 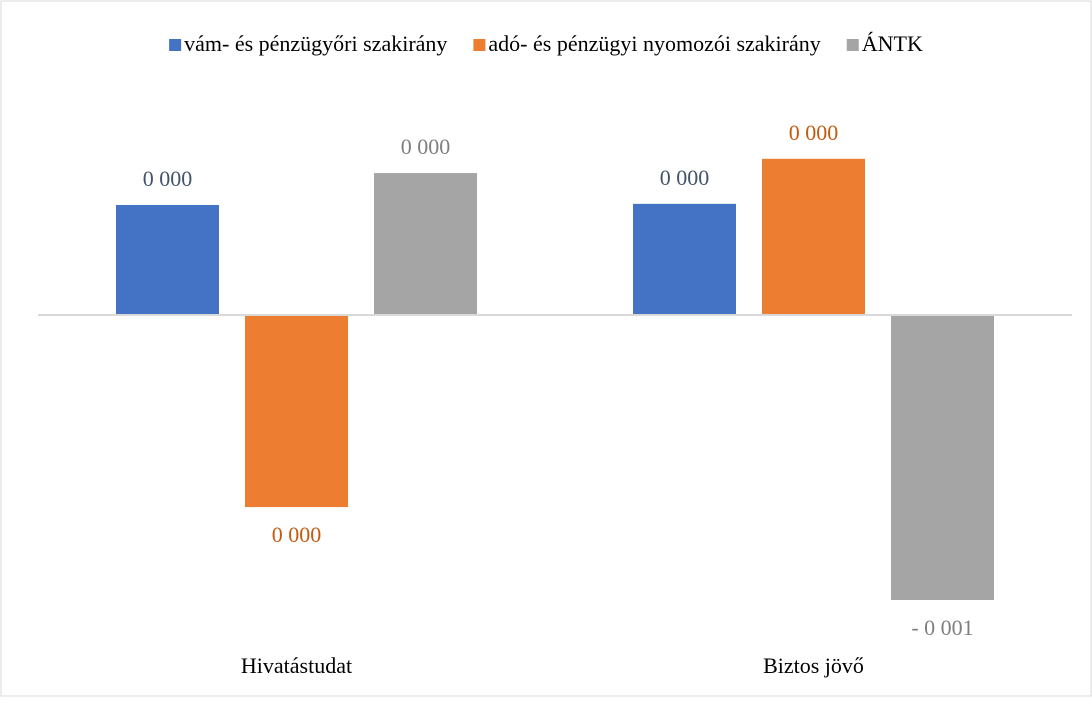 What do you see at coordinates (892, 43) in the screenshot?
I see `legend-label: ÁNTK` at bounding box center [892, 43].